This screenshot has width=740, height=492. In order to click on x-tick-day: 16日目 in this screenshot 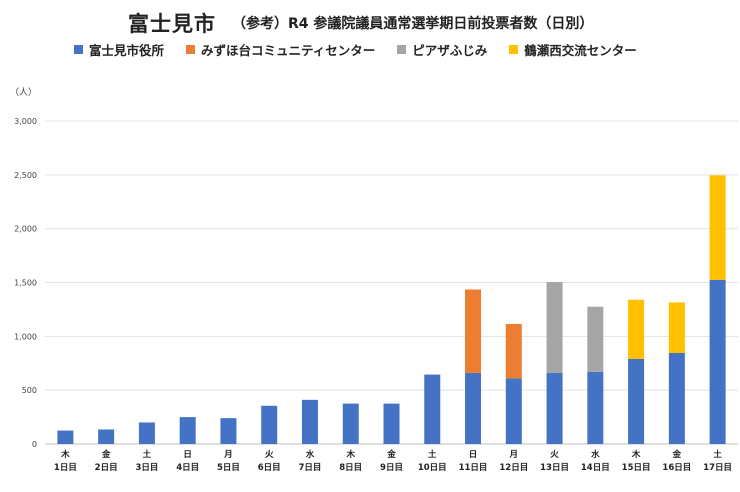, I will do `click(676, 468)`.